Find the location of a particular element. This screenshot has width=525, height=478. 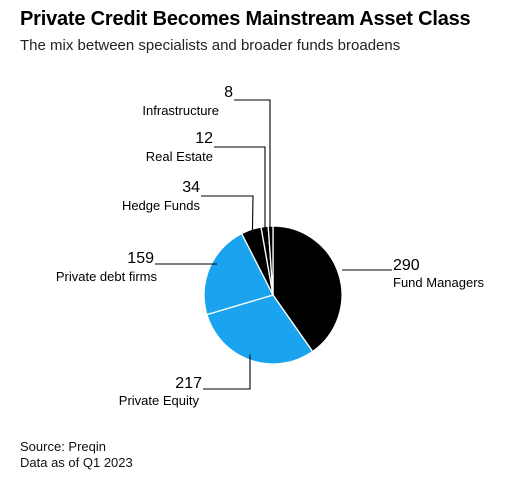

source-note: Source: Preqin is located at coordinates (63, 446).